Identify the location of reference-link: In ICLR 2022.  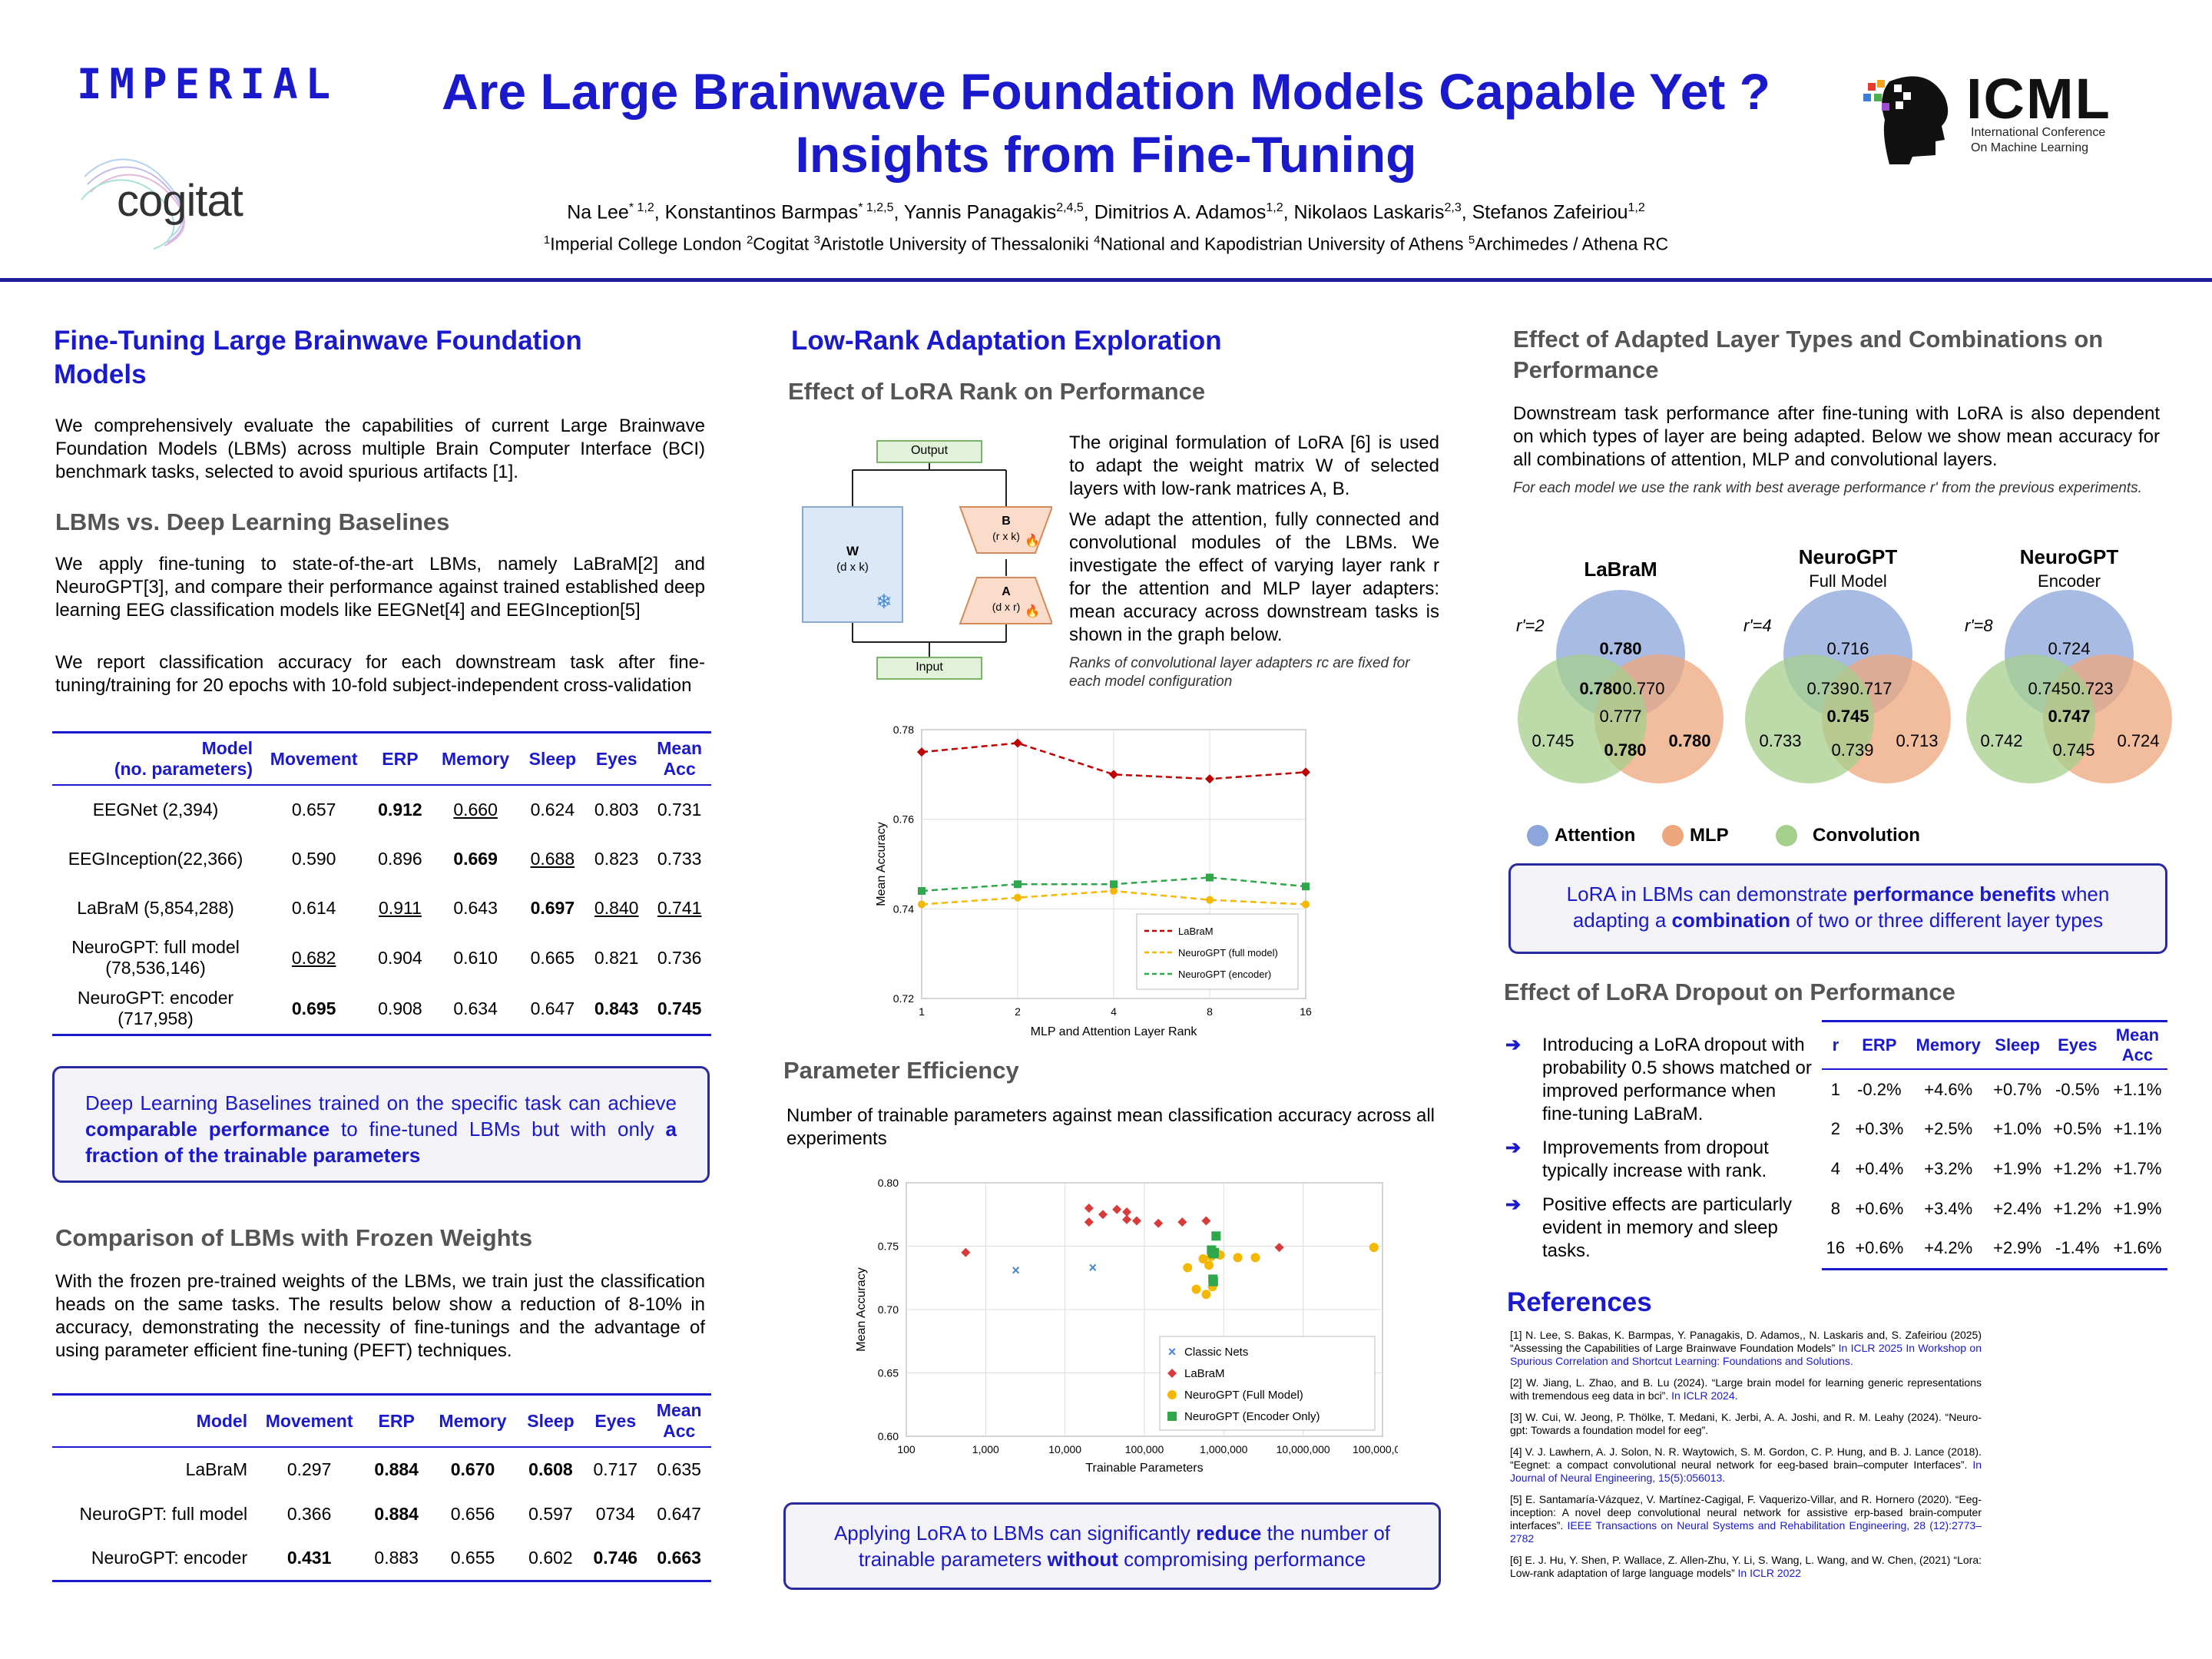
(1770, 1573).